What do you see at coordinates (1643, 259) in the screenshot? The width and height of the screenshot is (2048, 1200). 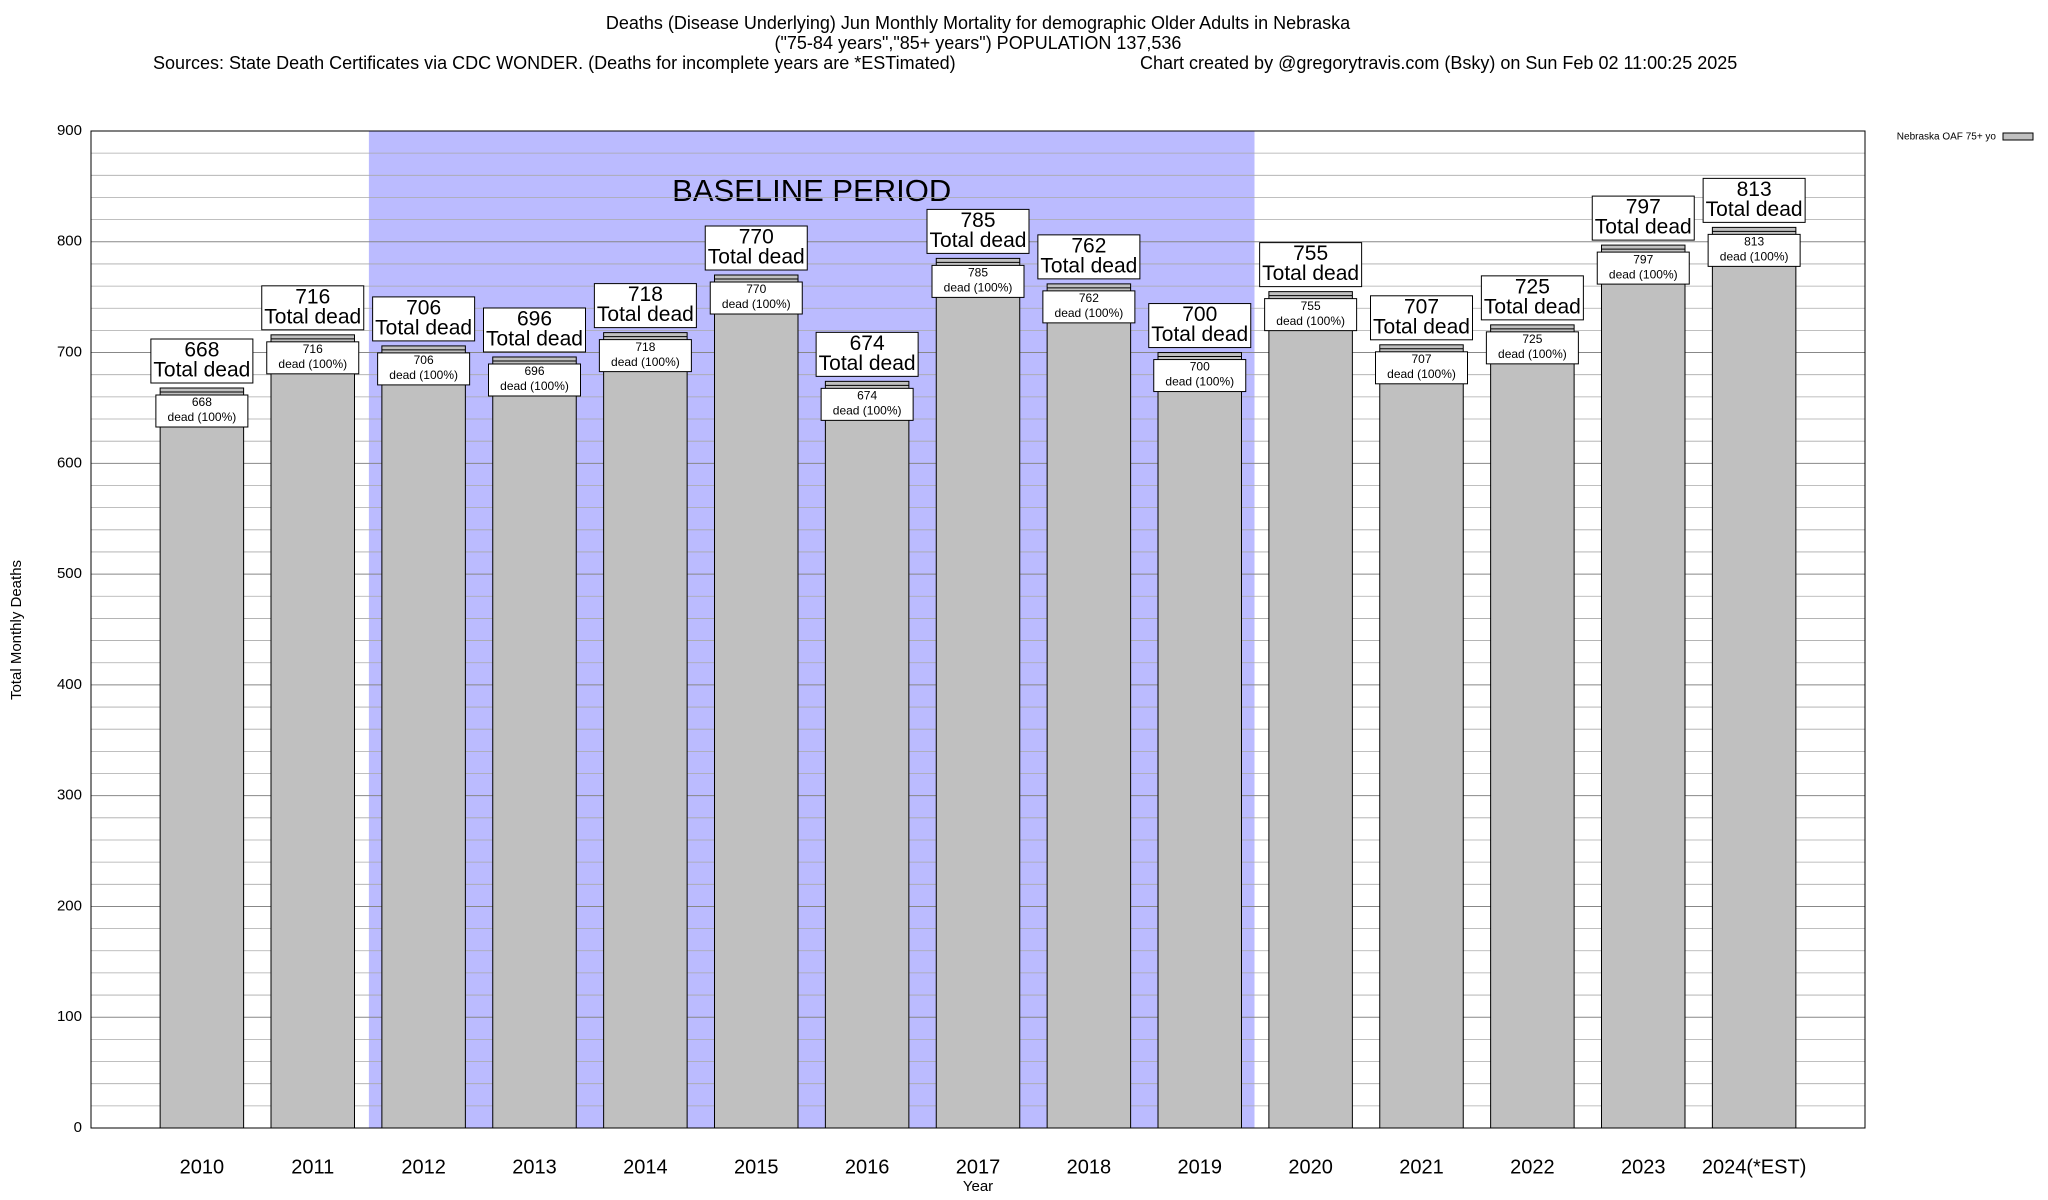 I see `segment-value-label: 797` at bounding box center [1643, 259].